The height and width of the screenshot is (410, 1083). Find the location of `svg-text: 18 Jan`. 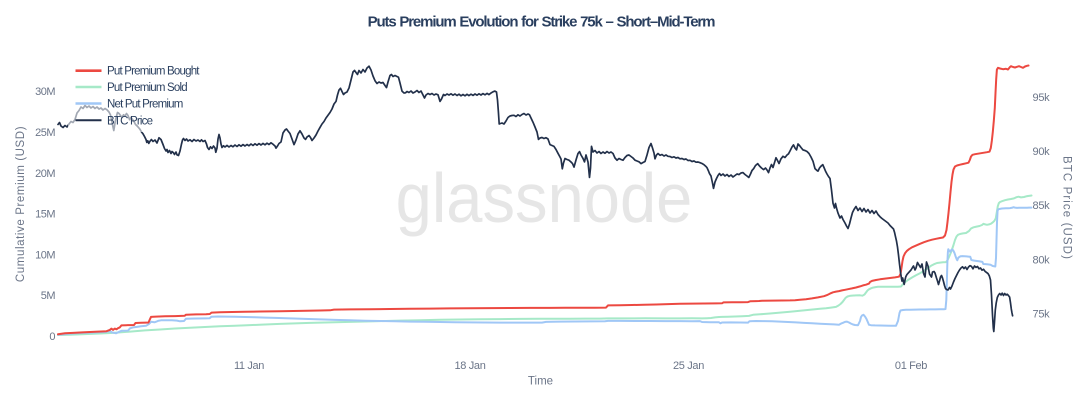

svg-text: 18 Jan is located at coordinates (470, 366).